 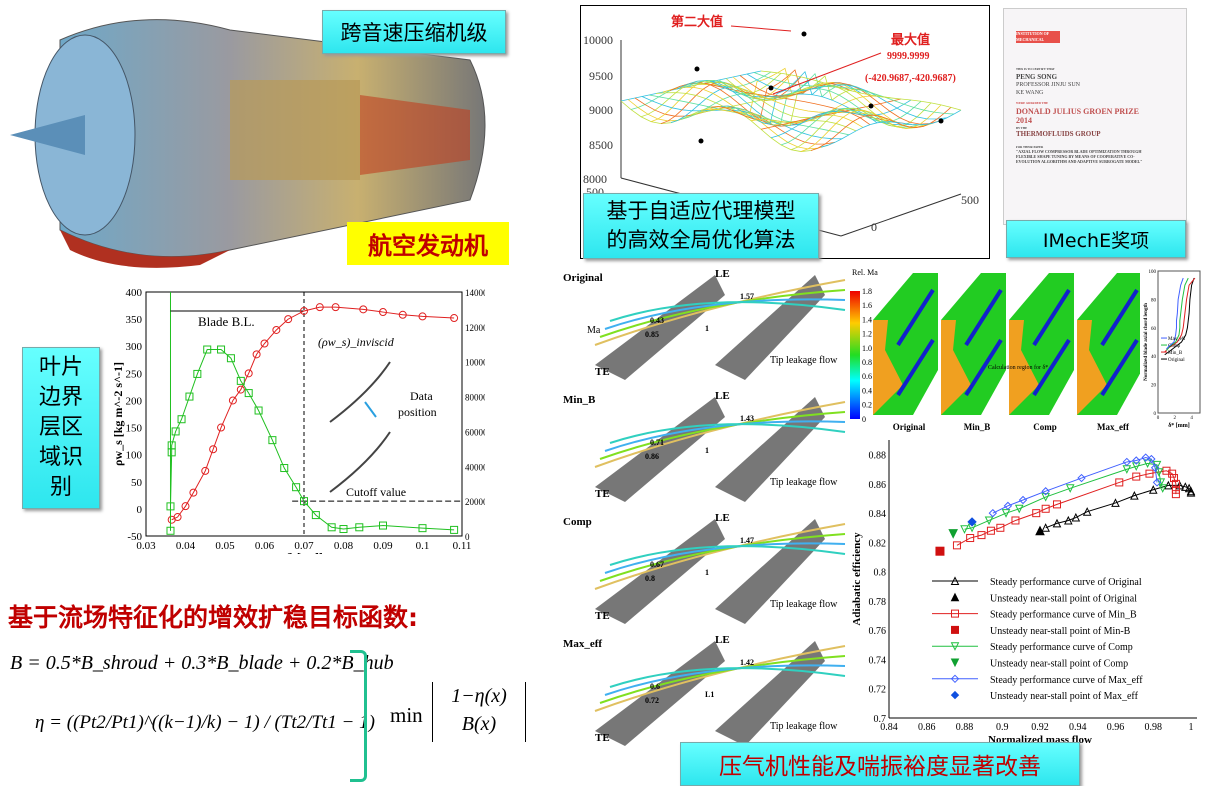 I want to click on legend-label: Steady performance curve of Comp, so click(x=1061, y=647).